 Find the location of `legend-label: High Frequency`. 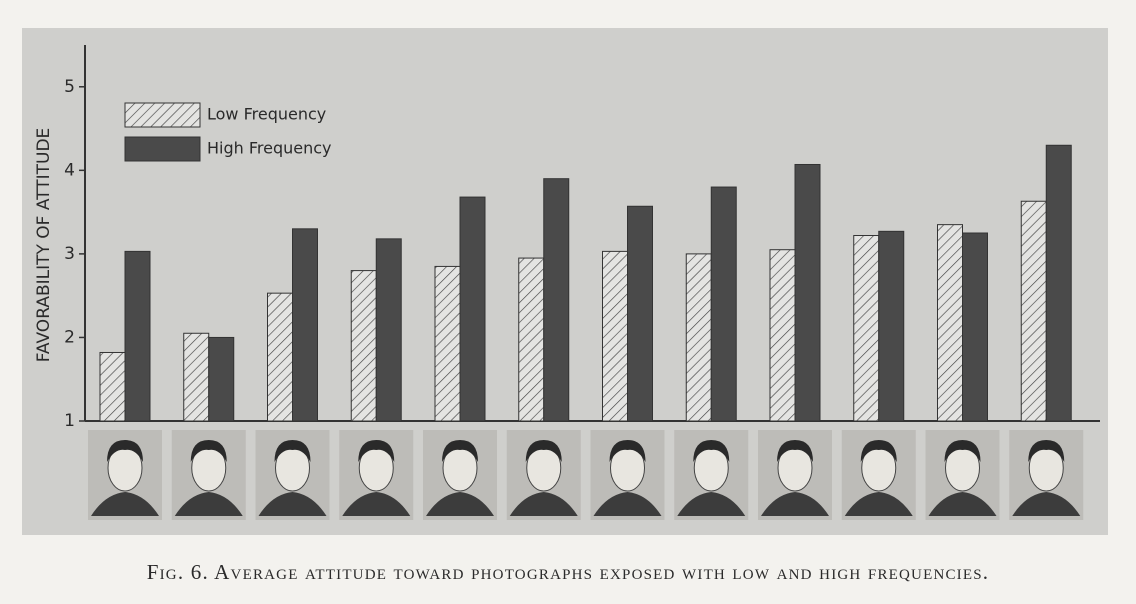

legend-label: High Frequency is located at coordinates (269, 148).